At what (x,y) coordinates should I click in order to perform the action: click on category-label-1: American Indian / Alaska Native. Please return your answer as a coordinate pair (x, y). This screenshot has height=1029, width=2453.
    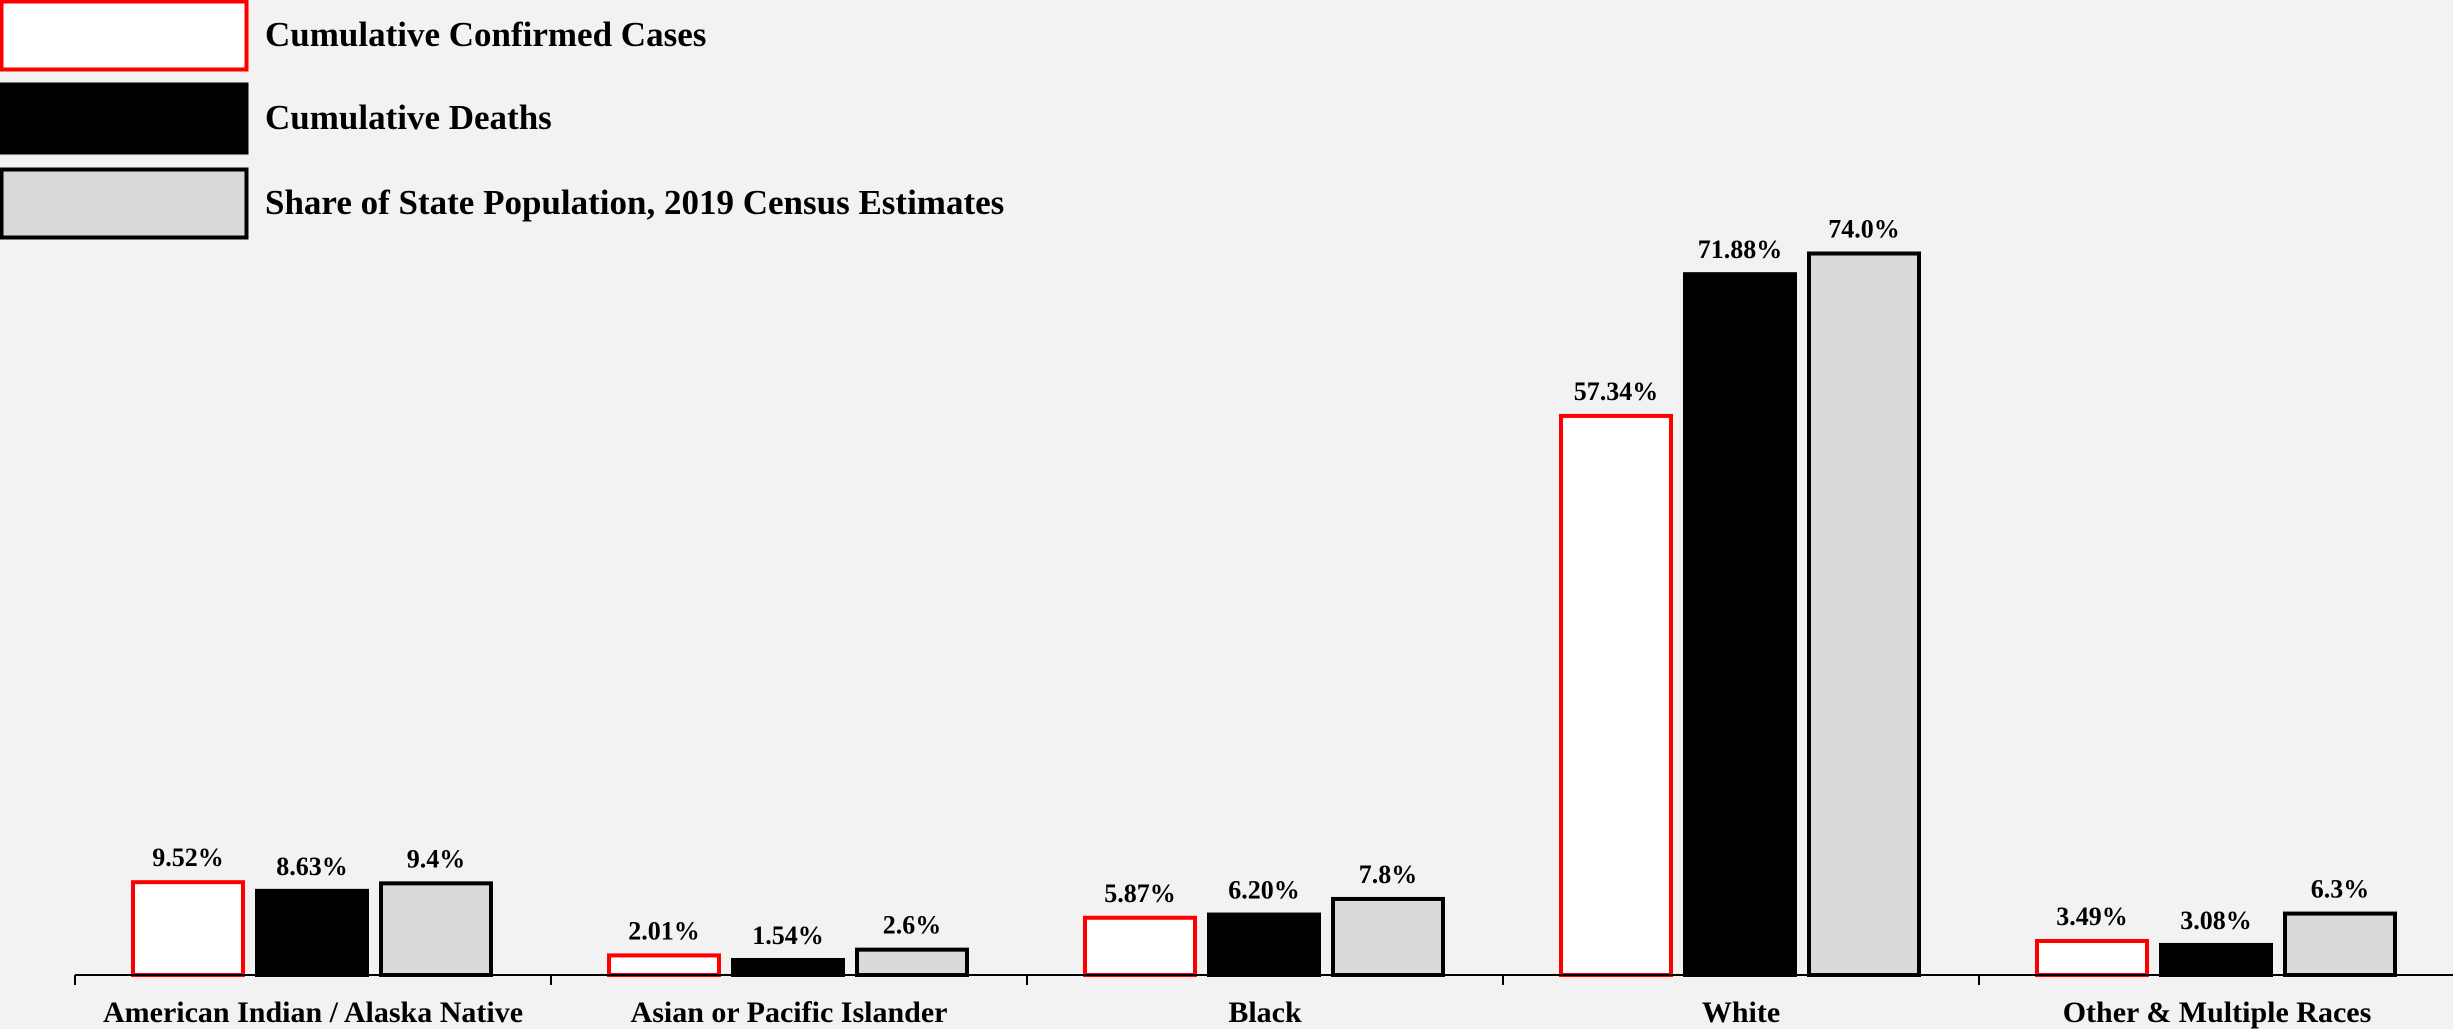
    Looking at the image, I should click on (313, 1012).